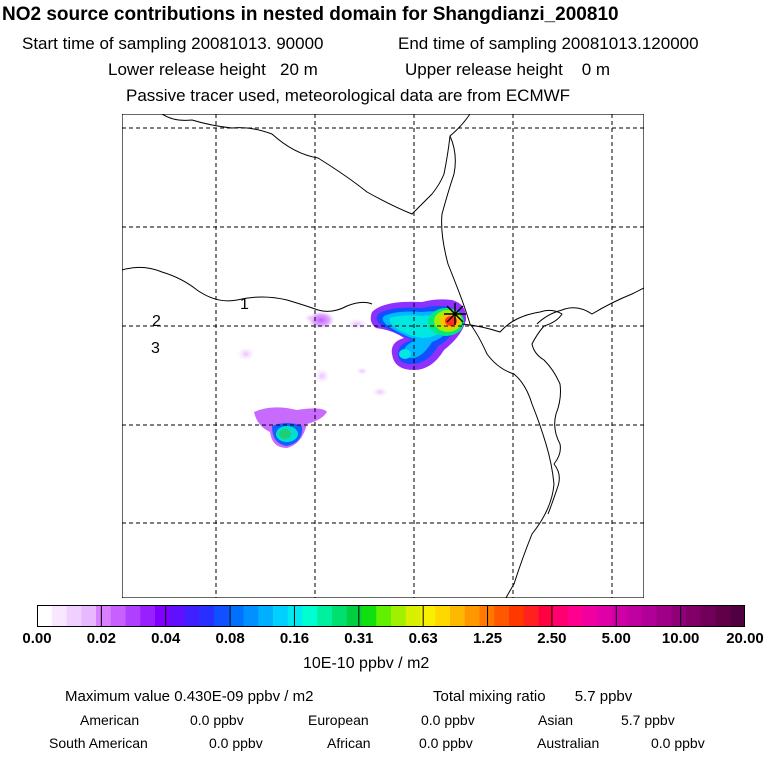 This screenshot has width=768, height=768. Describe the element at coordinates (213, 69) in the screenshot. I see `lower-release-label: Lower release height 20 m` at that location.